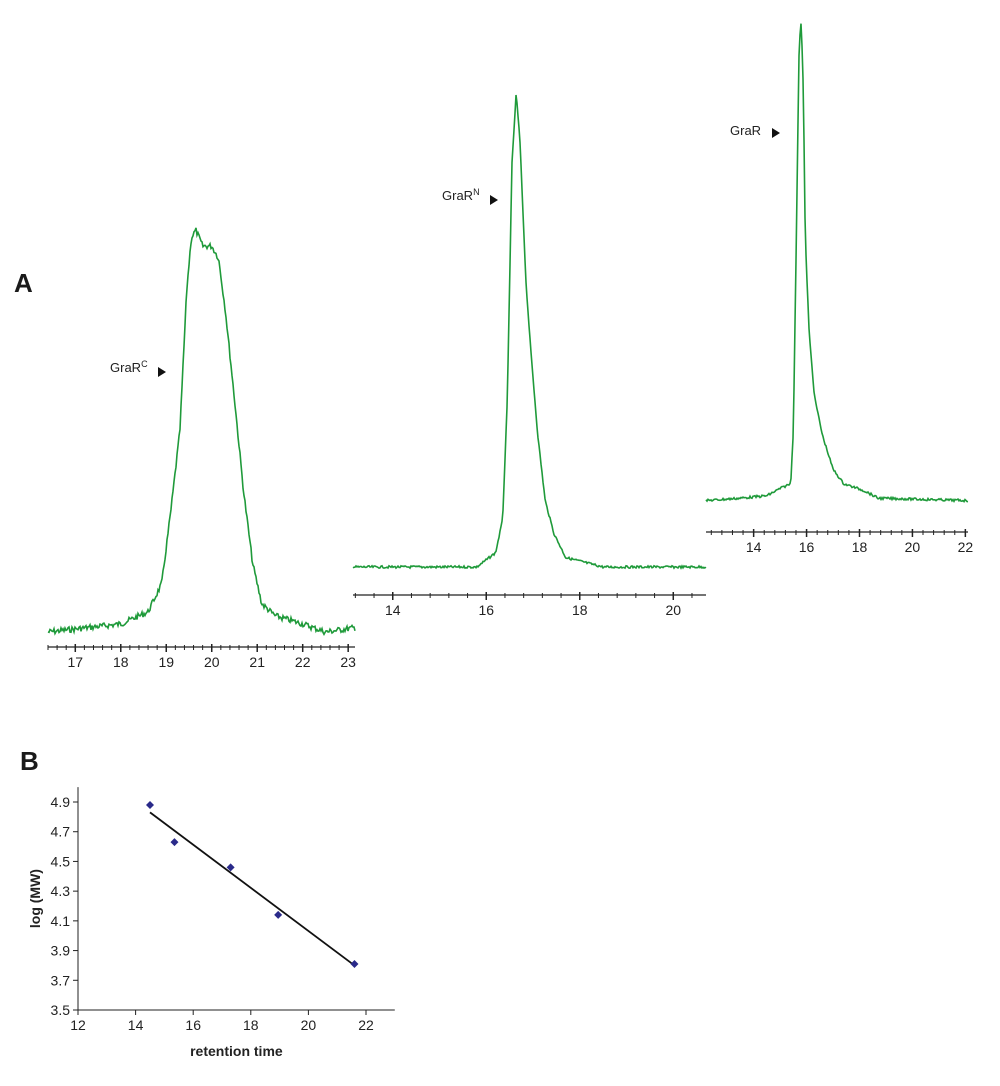 The width and height of the screenshot is (1000, 1086). I want to click on fit-line, so click(252, 889).